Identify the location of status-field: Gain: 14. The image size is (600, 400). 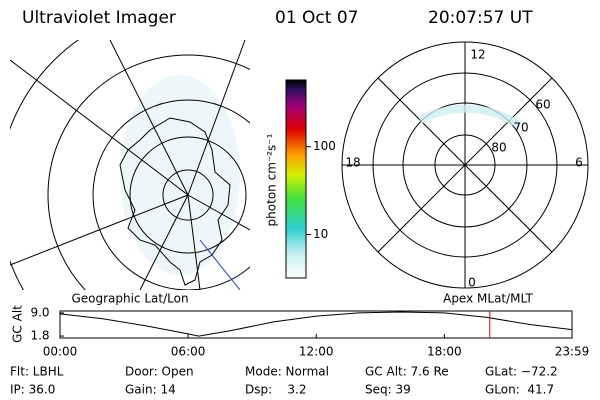
(150, 390).